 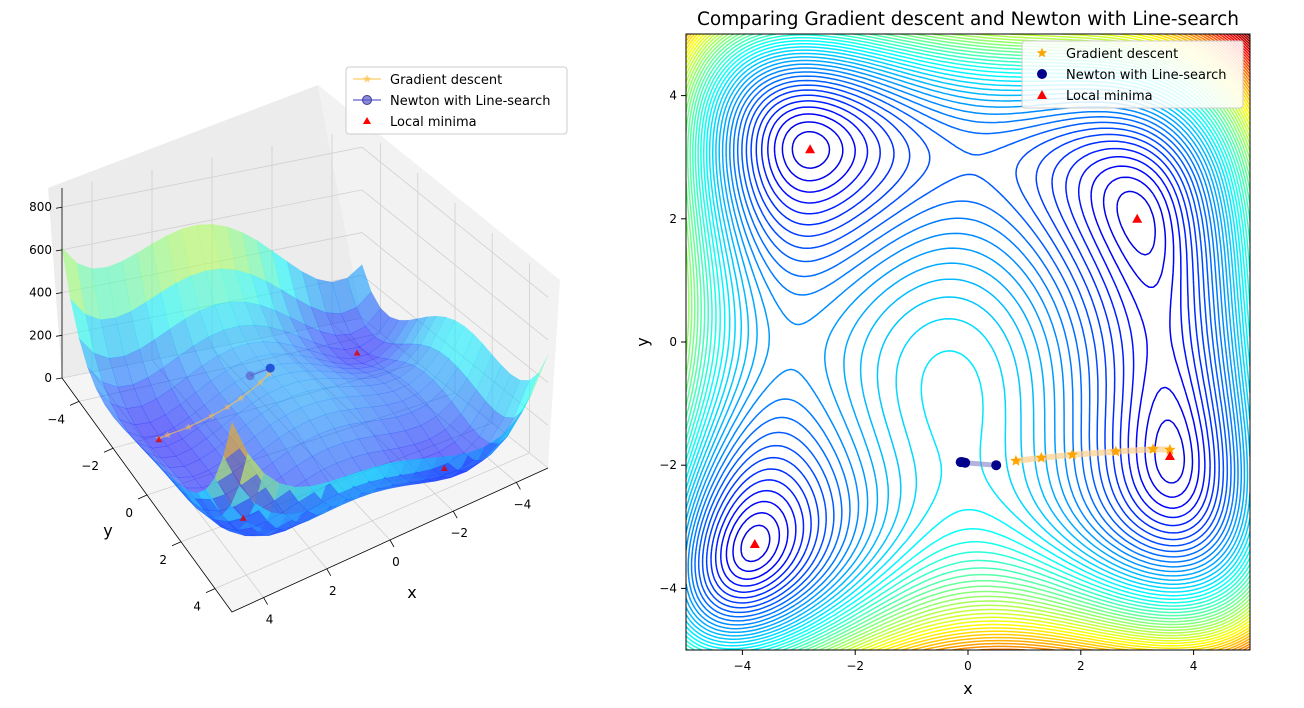 What do you see at coordinates (459, 533) in the screenshot?
I see `x-tick-label-3d: −2` at bounding box center [459, 533].